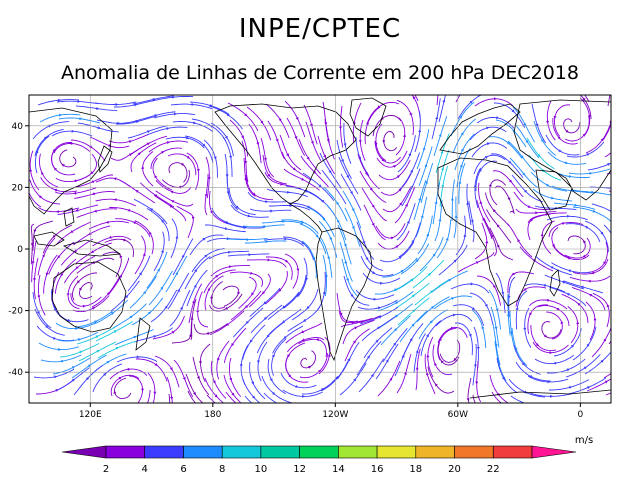  What do you see at coordinates (320, 29) in the screenshot?
I see `map-title: INPE/CPTEC` at bounding box center [320, 29].